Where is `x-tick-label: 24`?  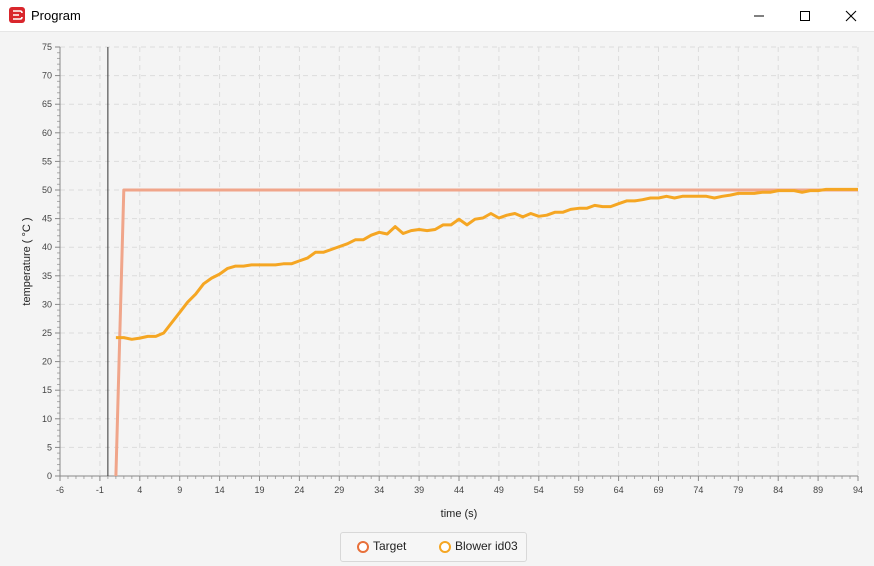
x-tick-label: 24 is located at coordinates (299, 490).